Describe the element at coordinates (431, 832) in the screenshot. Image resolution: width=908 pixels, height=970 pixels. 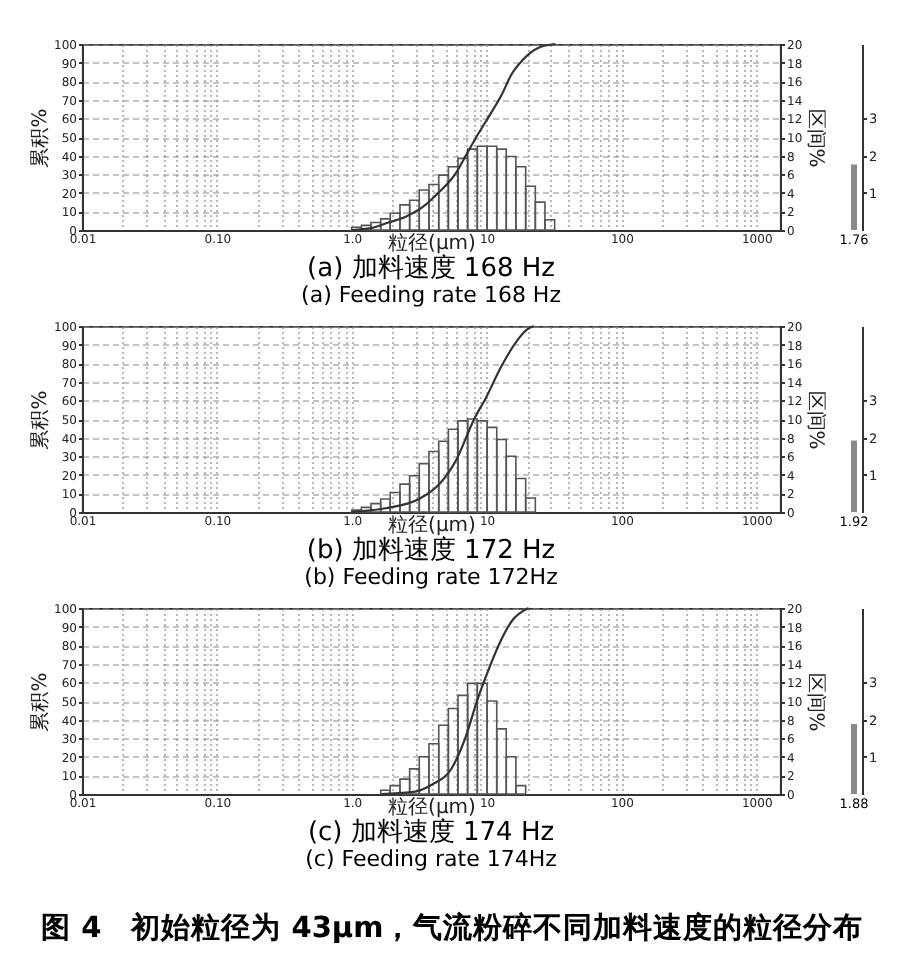
I see `text: (c) 加料速度 174 Hz` at that location.